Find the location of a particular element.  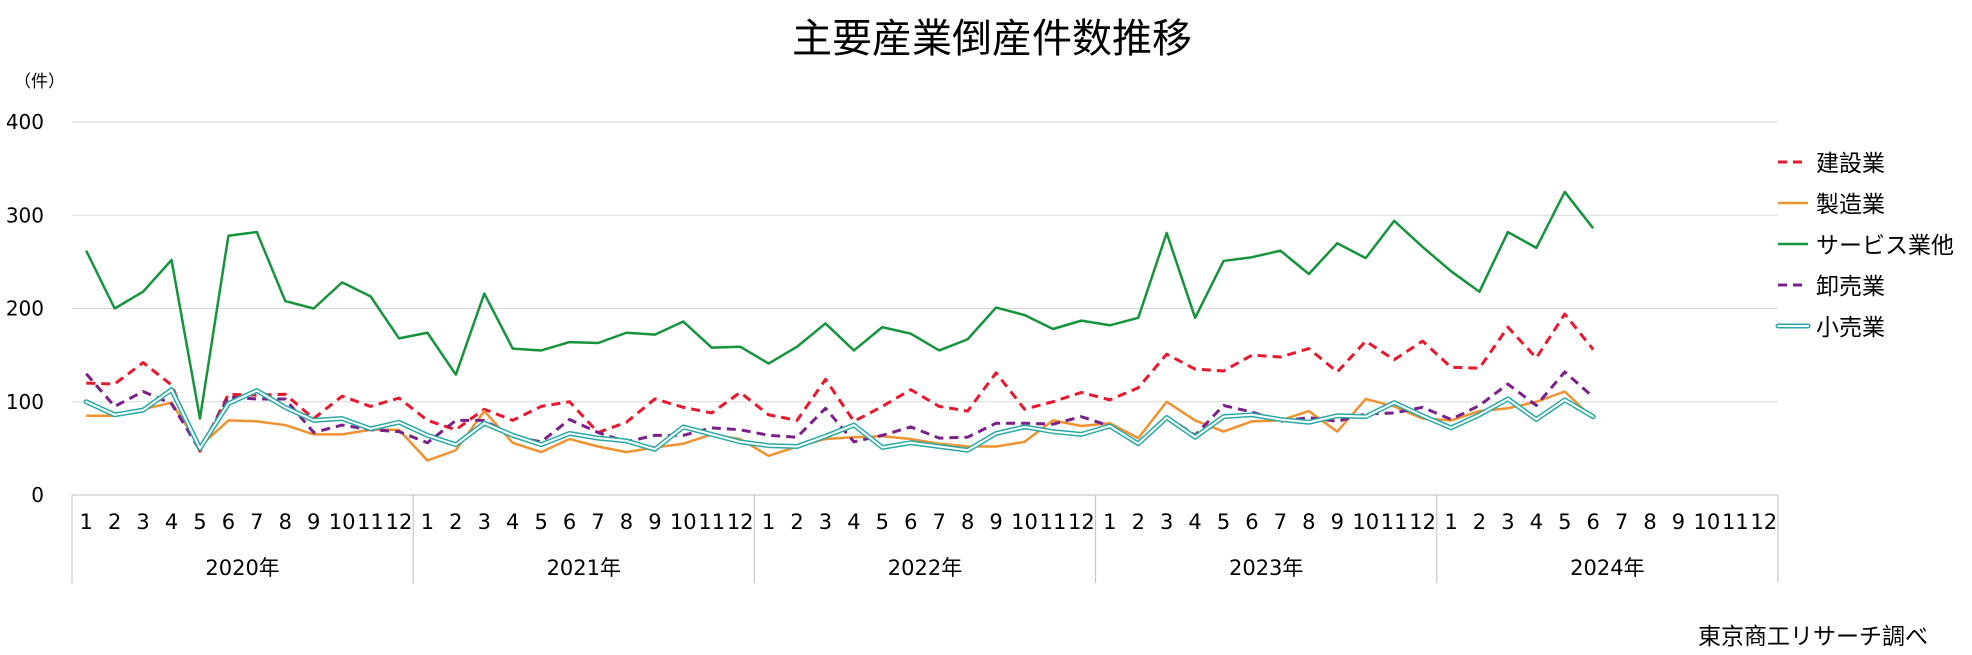

series-line-inner is located at coordinates (840, 420).